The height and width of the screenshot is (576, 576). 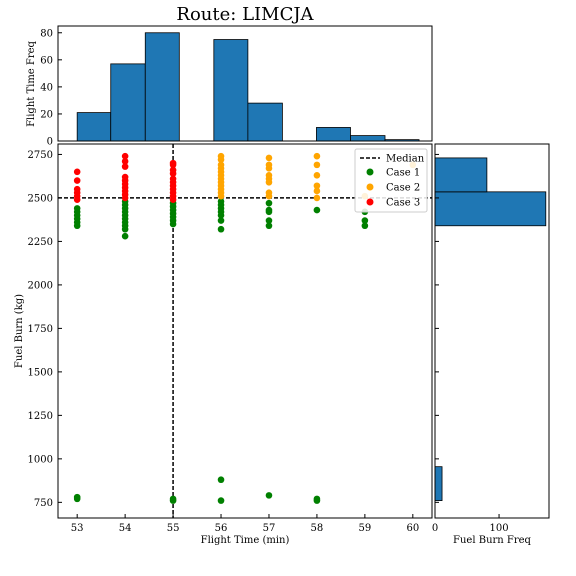 What do you see at coordinates (405, 159) in the screenshot?
I see `legend-median-label: Median` at bounding box center [405, 159].